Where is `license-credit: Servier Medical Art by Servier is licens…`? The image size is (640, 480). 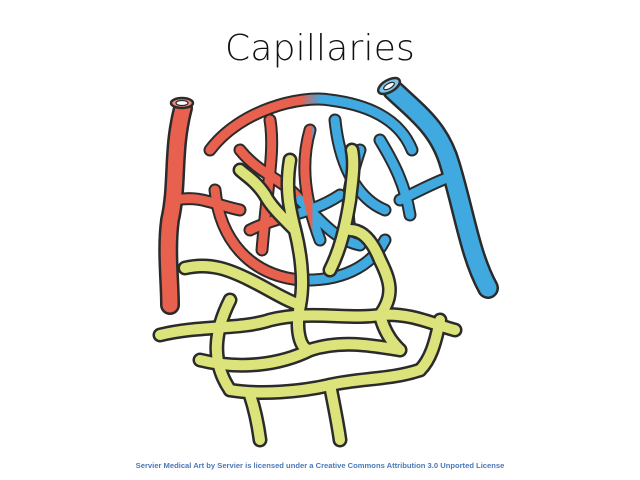
license-credit: Servier Medical Art by Servier is licens… is located at coordinates (320, 465).